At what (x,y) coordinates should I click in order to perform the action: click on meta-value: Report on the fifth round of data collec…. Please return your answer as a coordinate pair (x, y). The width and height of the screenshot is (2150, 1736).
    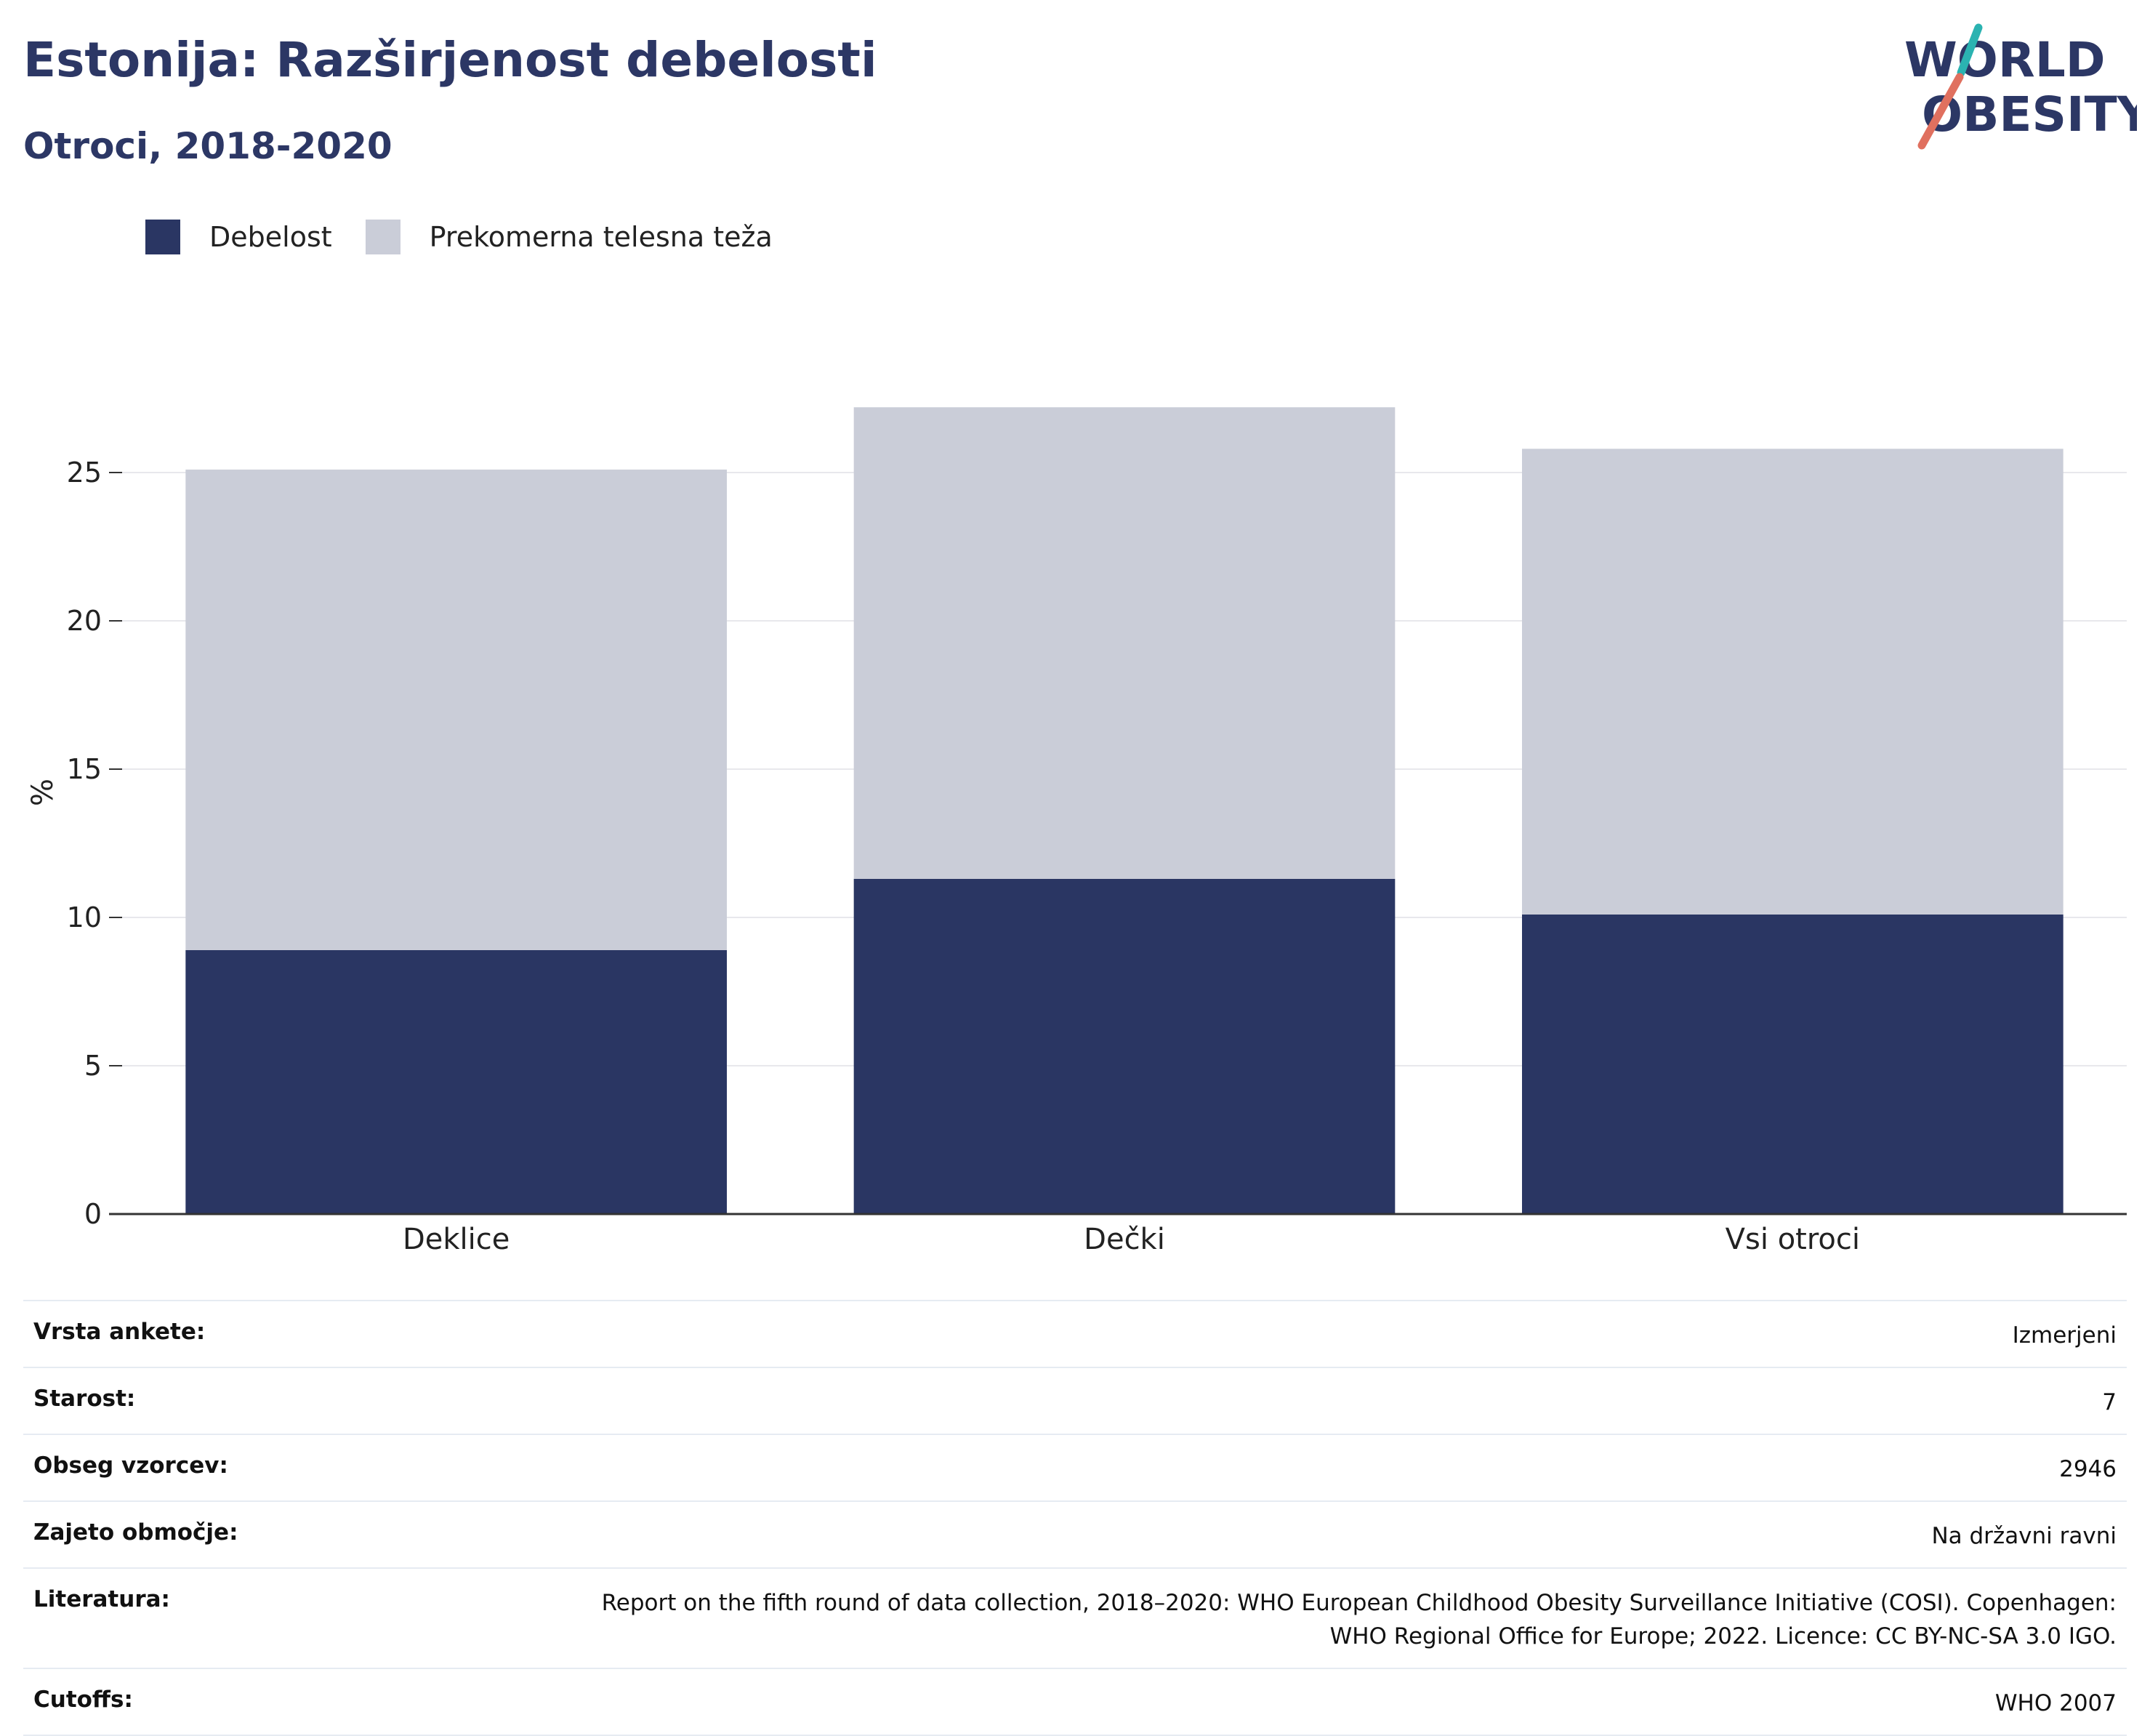
    Looking at the image, I should click on (1359, 1620).